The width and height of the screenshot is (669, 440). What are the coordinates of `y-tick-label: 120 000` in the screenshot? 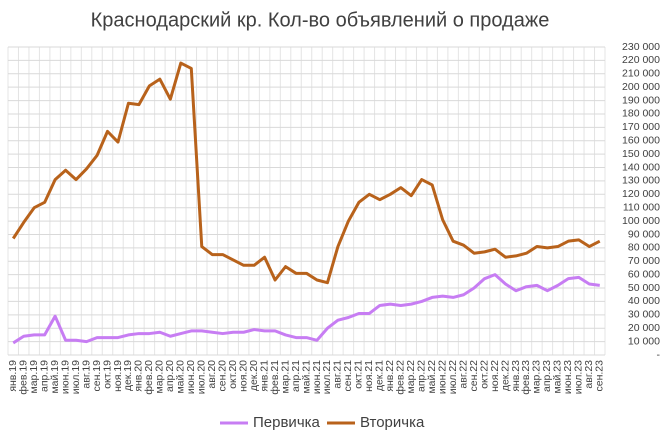 It's located at (641, 194).